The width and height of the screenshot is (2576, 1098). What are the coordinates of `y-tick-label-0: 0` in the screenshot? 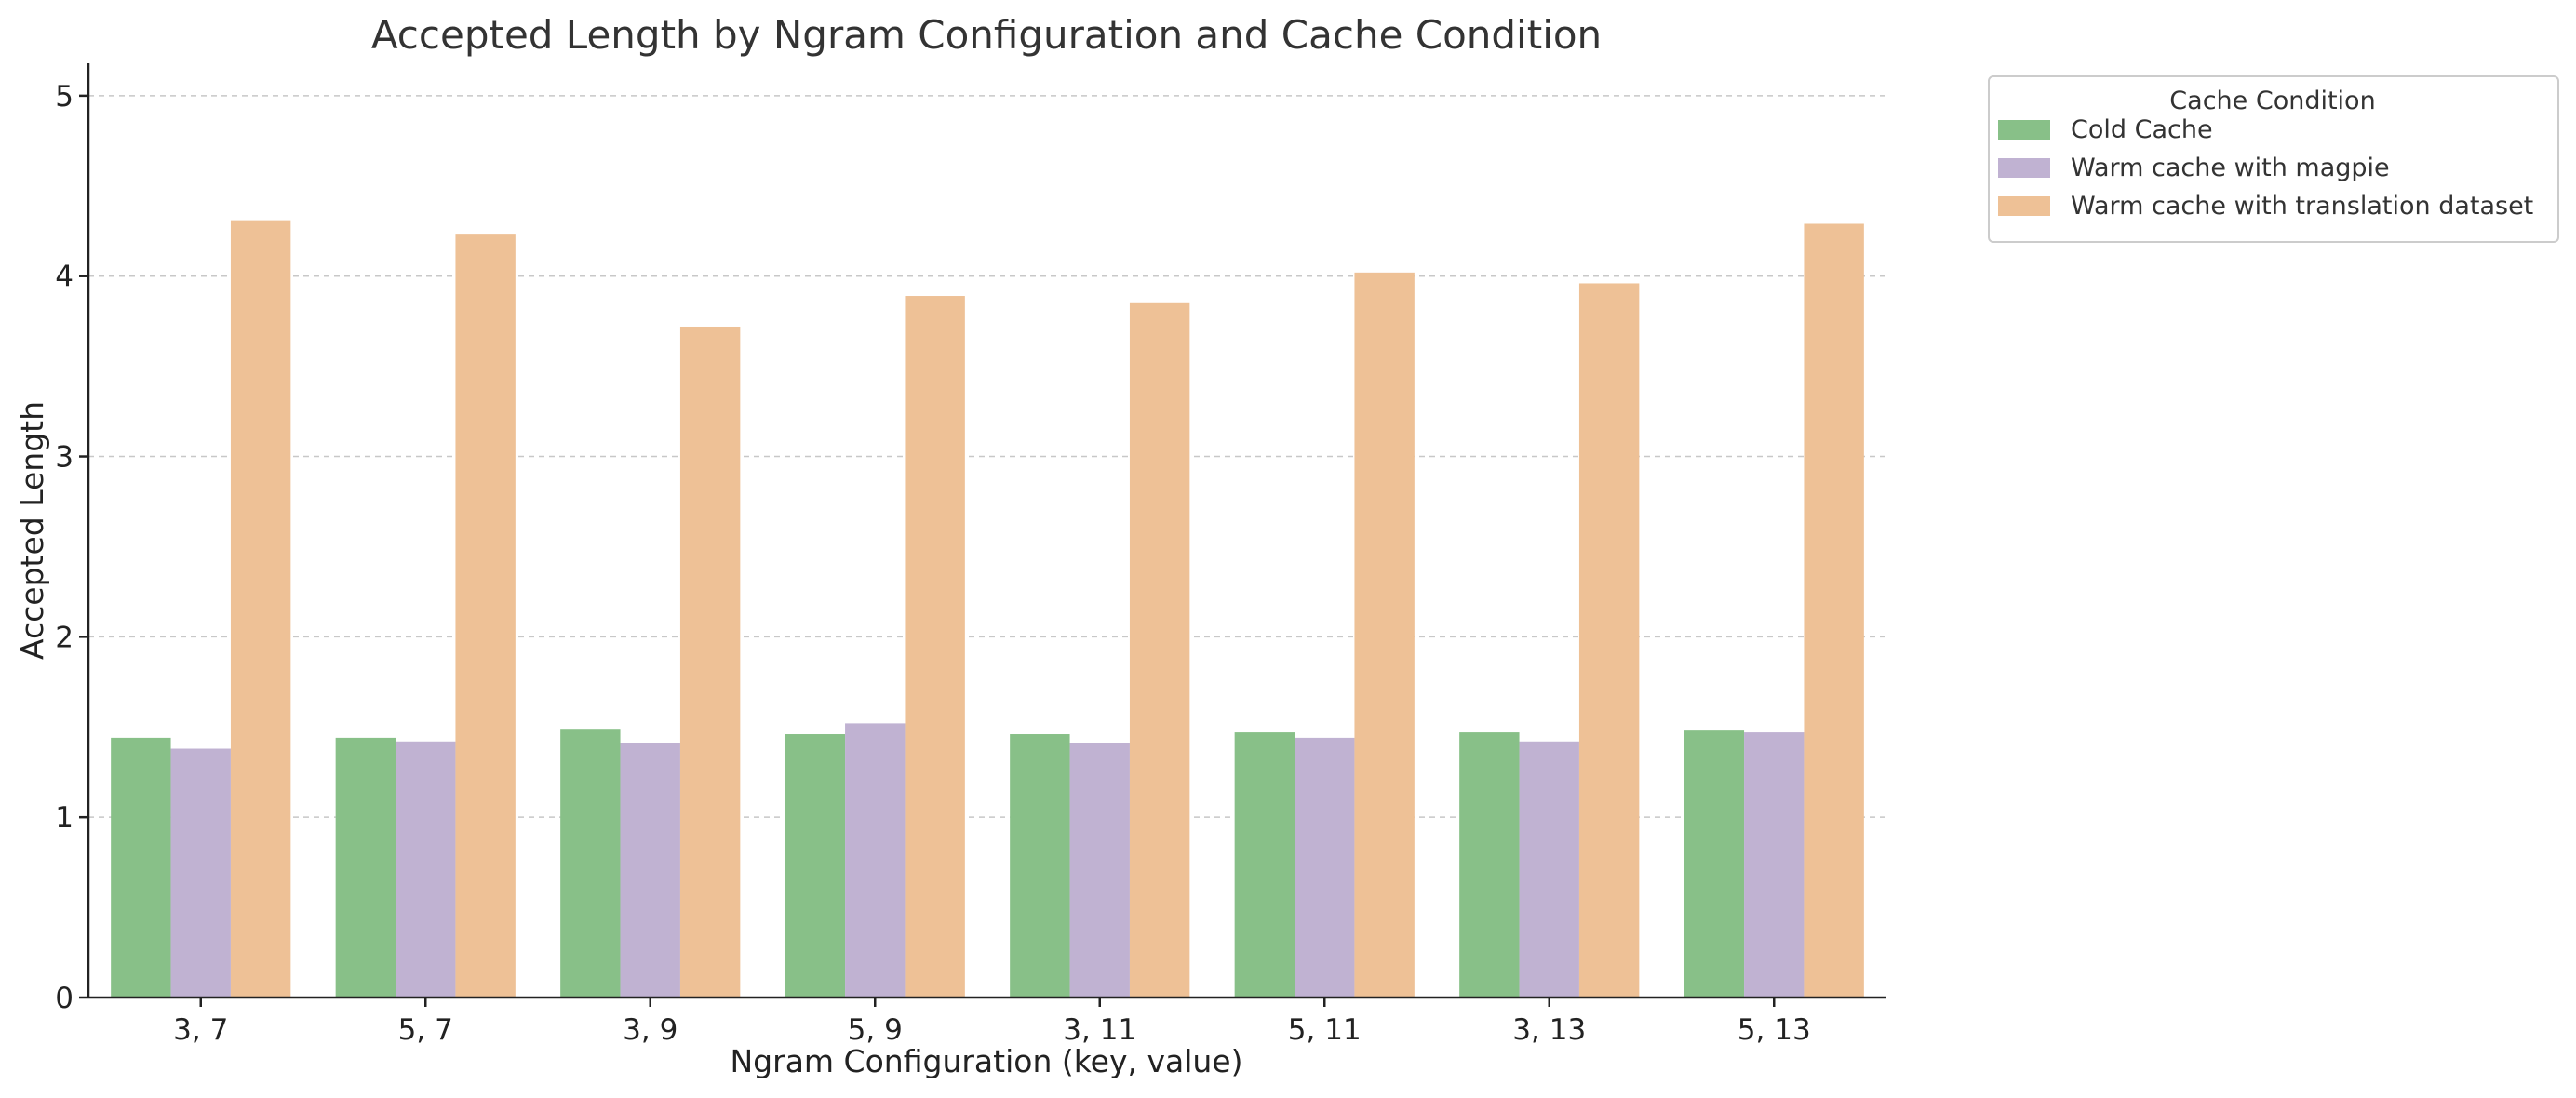 It's located at (64, 998).